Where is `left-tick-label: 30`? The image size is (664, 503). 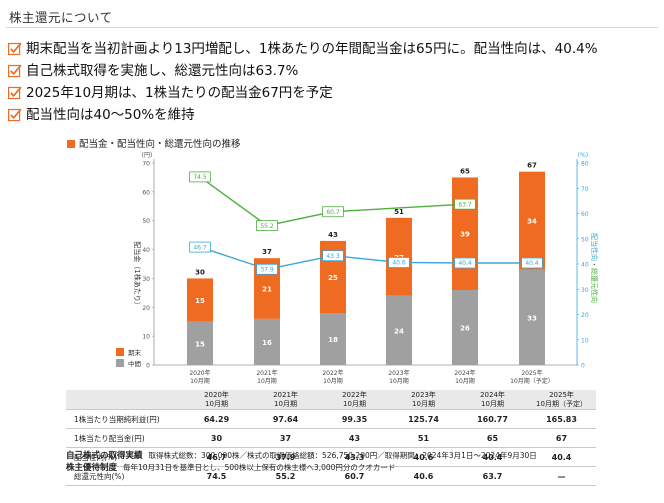
left-tick-label: 30 is located at coordinates (146, 279).